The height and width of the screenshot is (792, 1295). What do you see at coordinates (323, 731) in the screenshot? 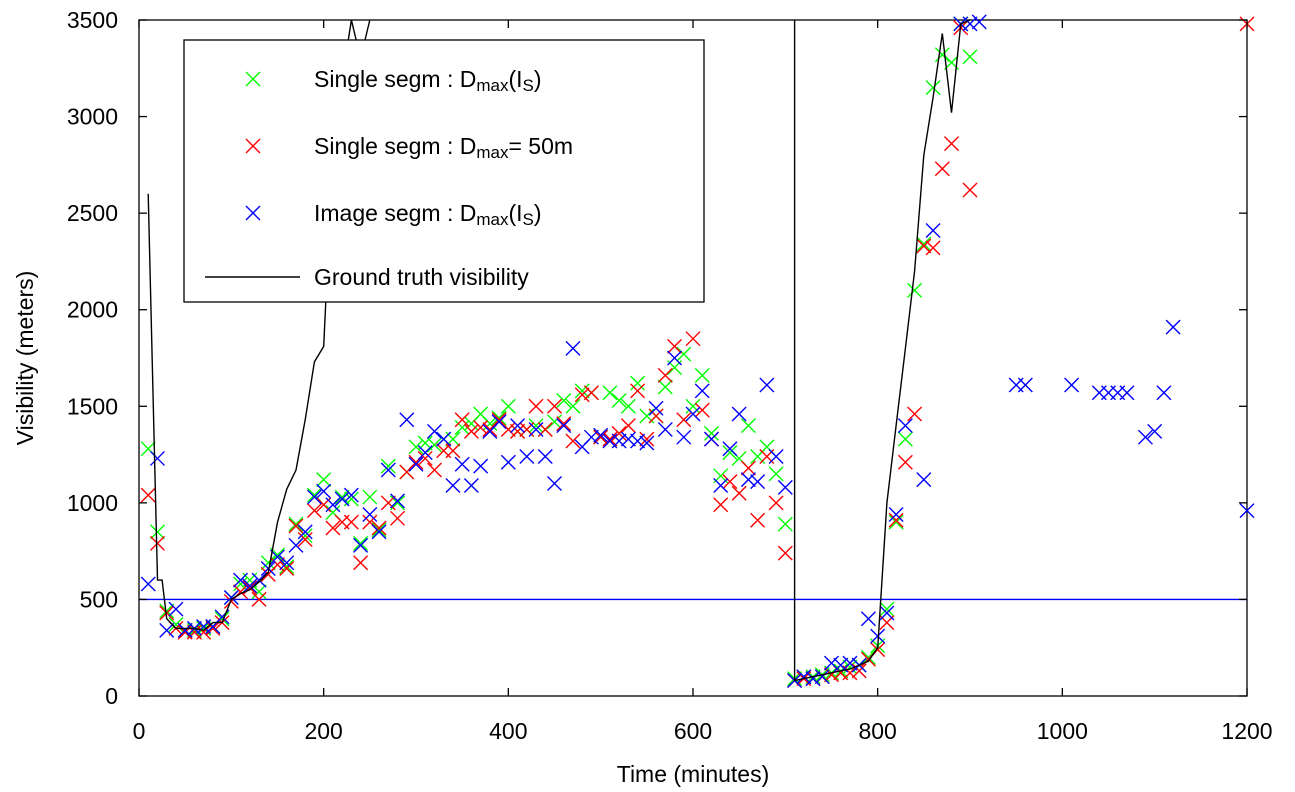
I see `x-tick-label: 200` at bounding box center [323, 731].